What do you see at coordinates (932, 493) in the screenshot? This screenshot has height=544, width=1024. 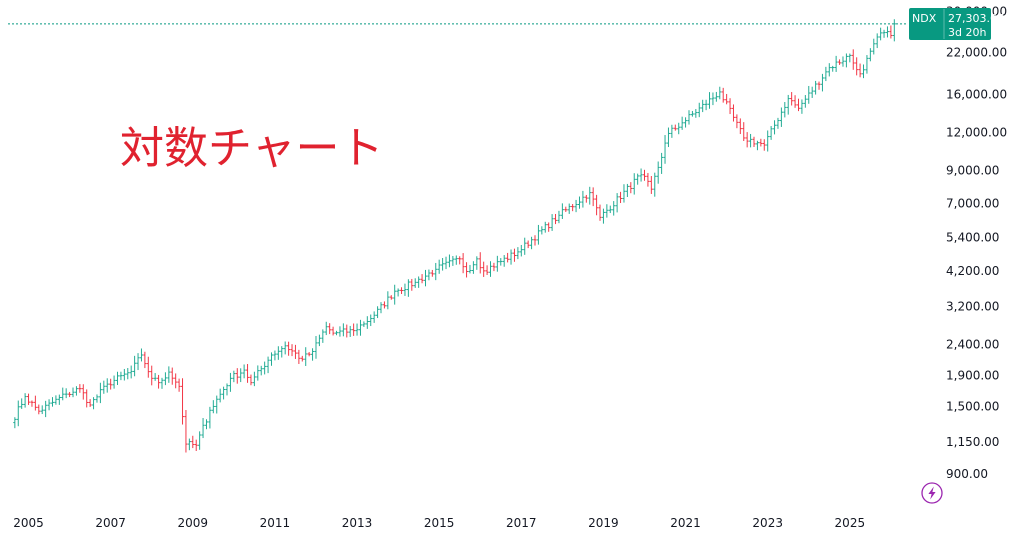 I see `lightning-bolt-icon` at bounding box center [932, 493].